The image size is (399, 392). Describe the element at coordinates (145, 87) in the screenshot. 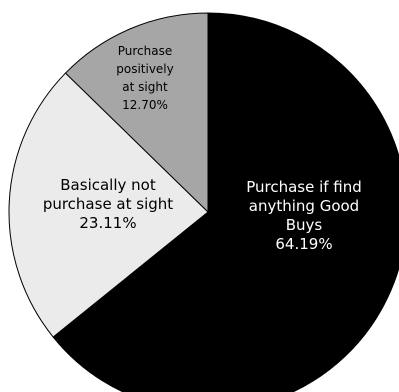

I see `slice-label-line-2-2: at sight` at that location.